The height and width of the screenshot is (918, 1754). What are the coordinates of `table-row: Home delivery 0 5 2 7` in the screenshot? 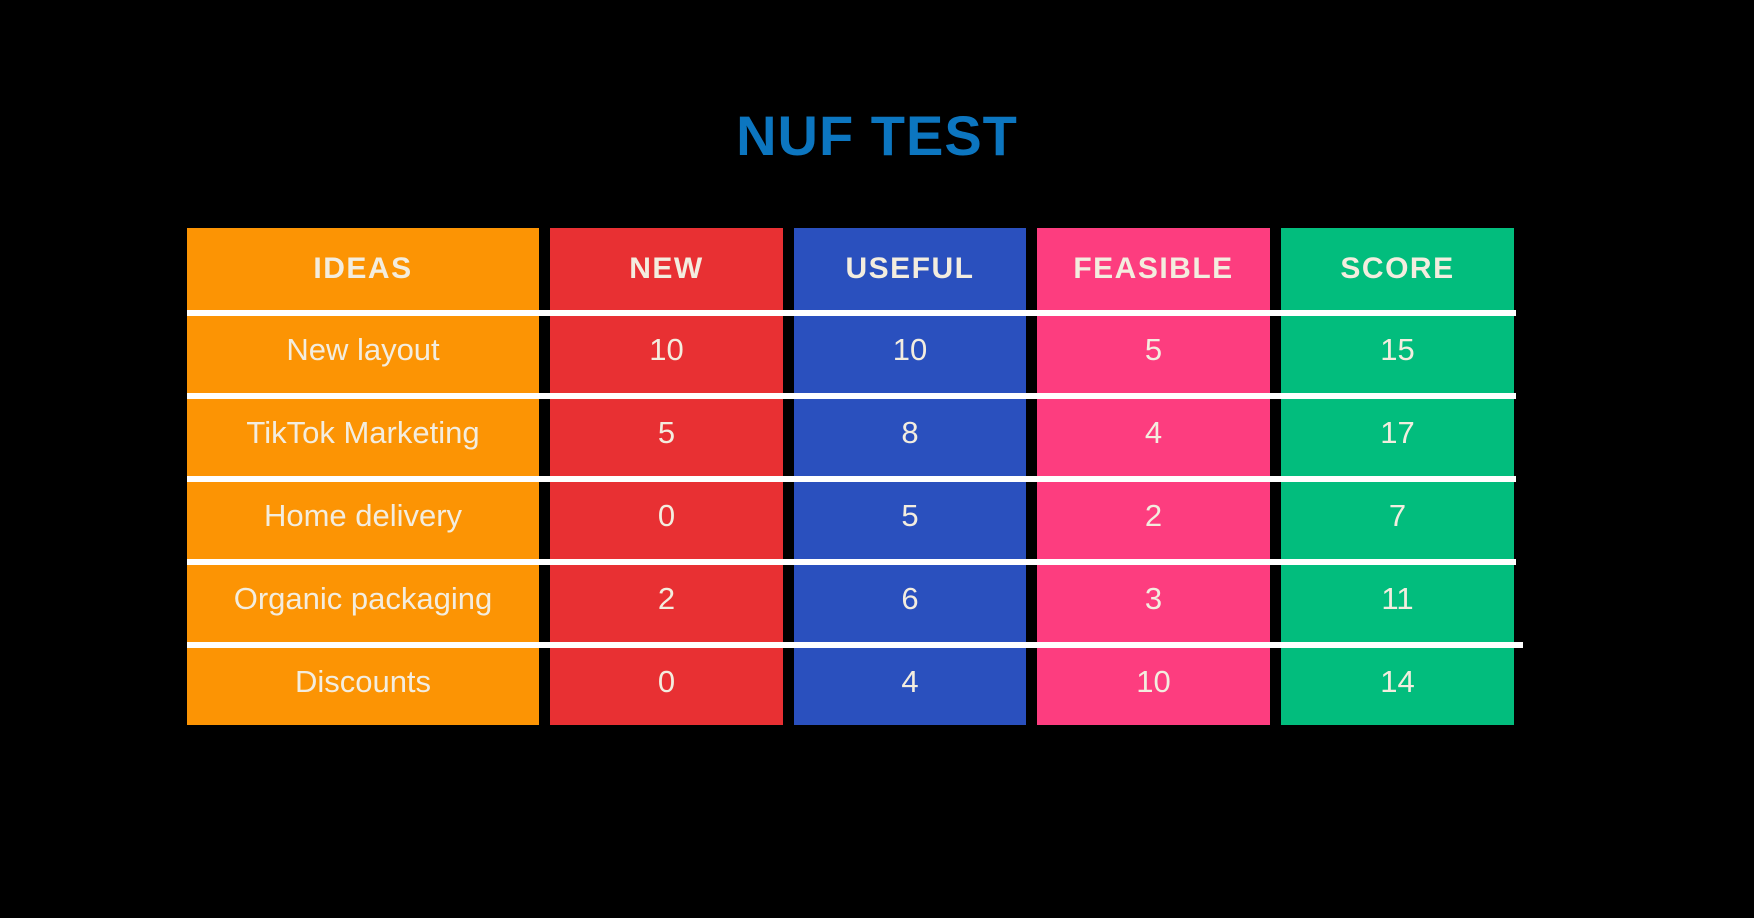 It's located at (851, 520).